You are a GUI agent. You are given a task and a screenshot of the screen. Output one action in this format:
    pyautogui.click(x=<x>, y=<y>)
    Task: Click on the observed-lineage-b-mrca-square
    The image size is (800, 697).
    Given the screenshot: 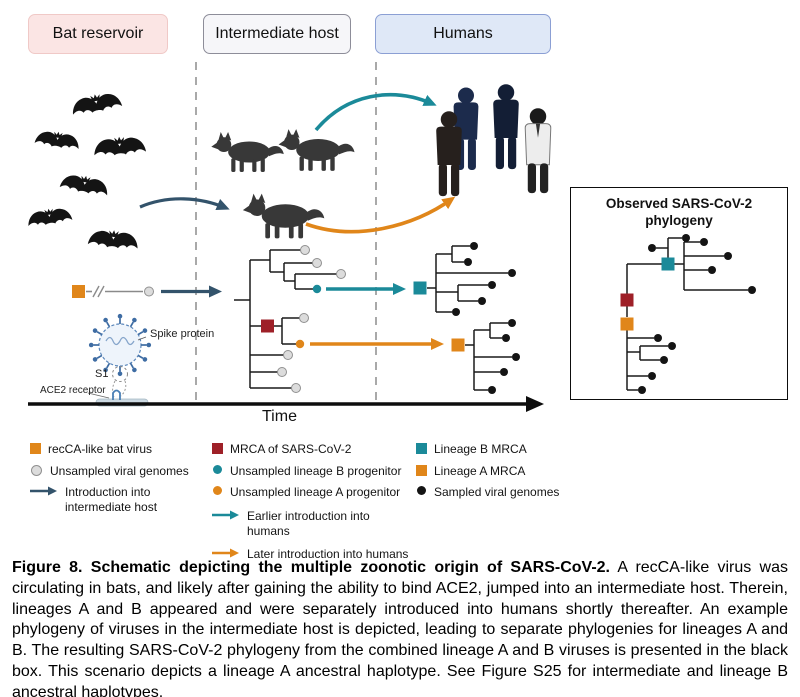 What is the action you would take?
    pyautogui.click(x=668, y=264)
    